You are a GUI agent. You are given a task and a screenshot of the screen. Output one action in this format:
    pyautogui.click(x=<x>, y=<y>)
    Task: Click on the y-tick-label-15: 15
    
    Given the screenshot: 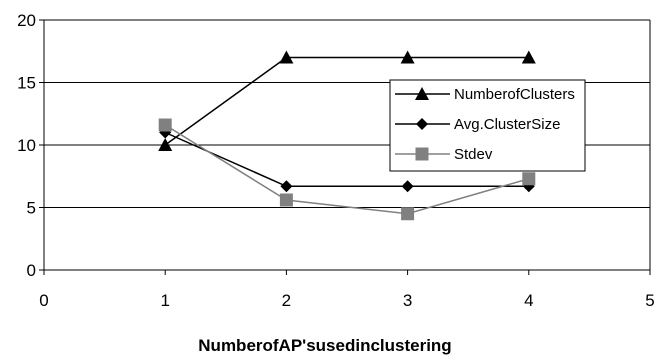 What is the action you would take?
    pyautogui.click(x=26, y=83)
    